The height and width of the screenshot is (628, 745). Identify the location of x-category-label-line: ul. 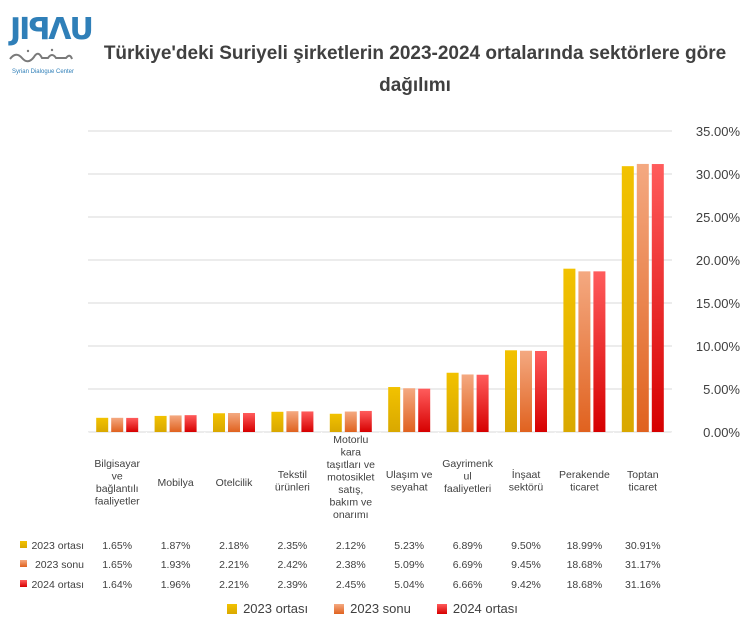
(468, 477).